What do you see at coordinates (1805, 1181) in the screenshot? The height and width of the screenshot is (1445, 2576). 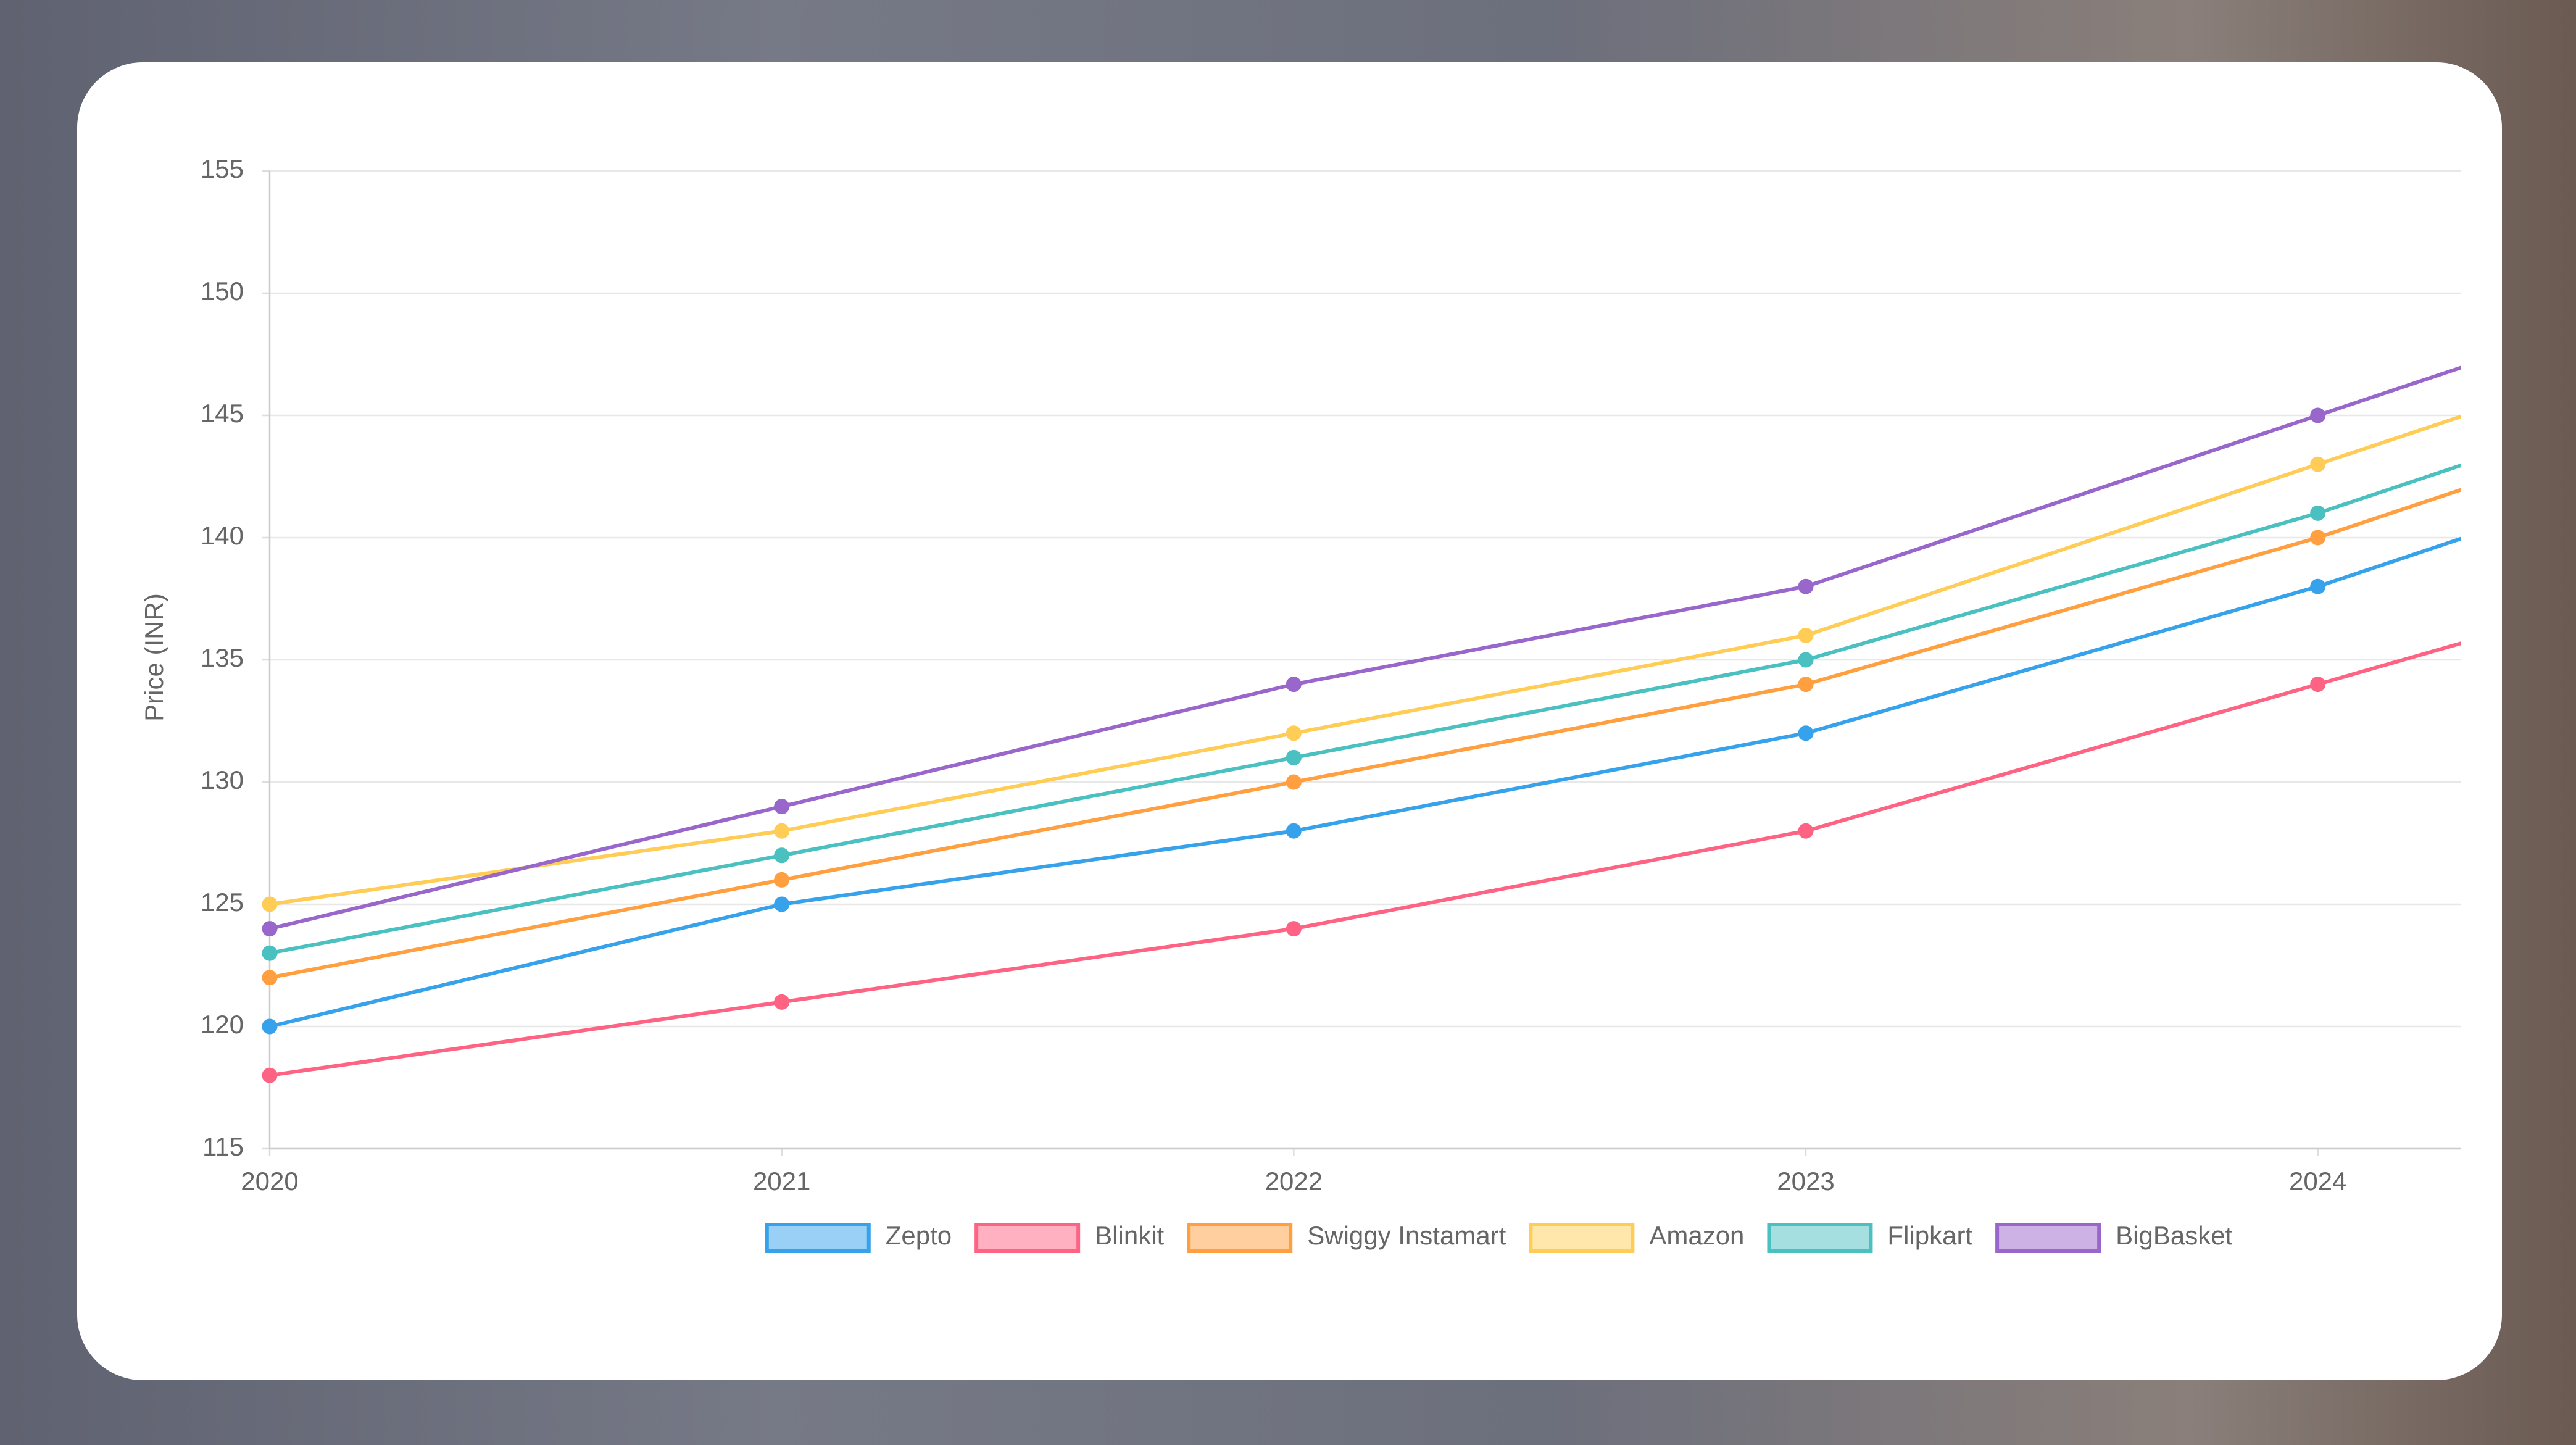 I see `x-tick-label: 2023` at bounding box center [1805, 1181].